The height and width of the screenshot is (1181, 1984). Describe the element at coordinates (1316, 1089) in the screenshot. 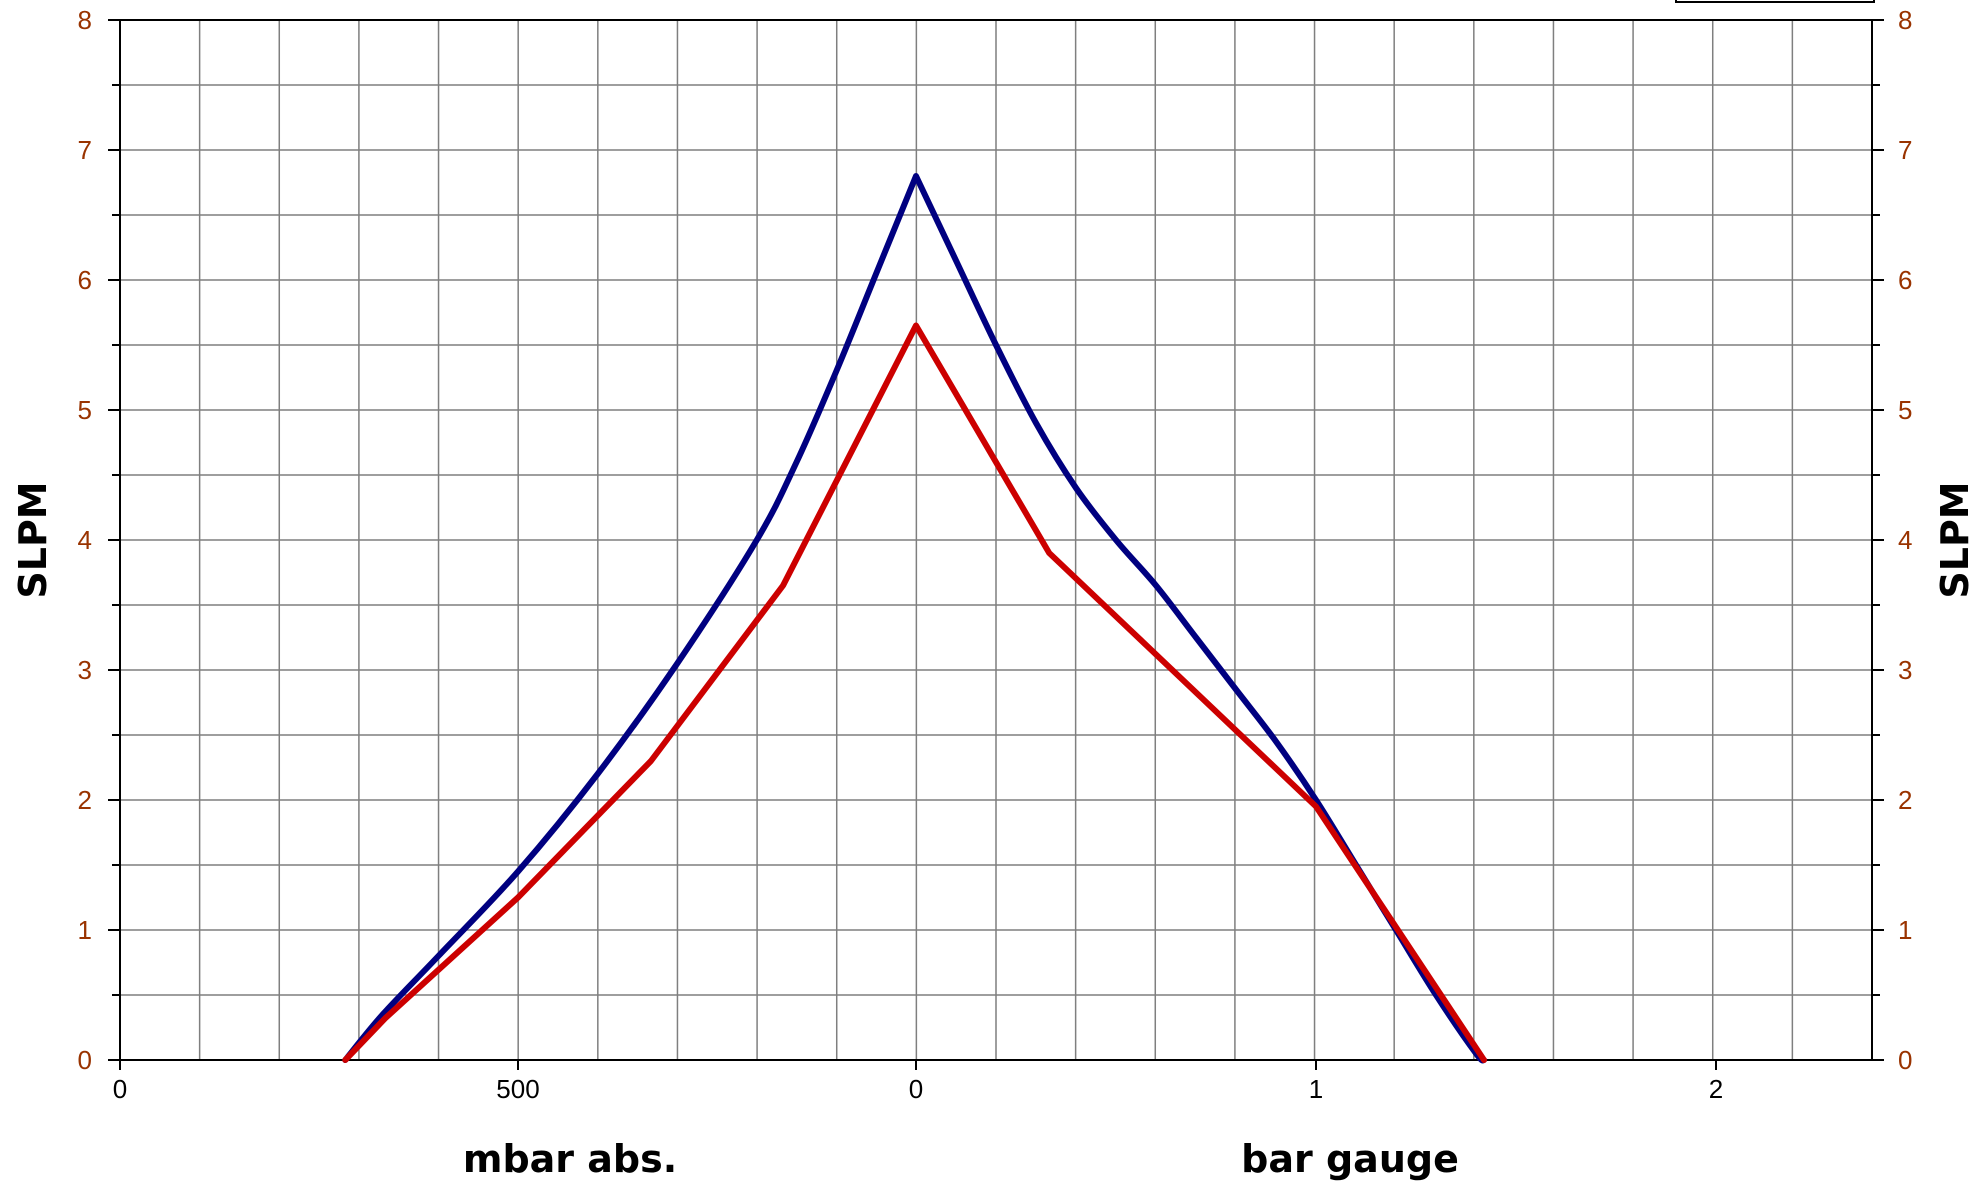

I see `x-tick-label: 1` at that location.